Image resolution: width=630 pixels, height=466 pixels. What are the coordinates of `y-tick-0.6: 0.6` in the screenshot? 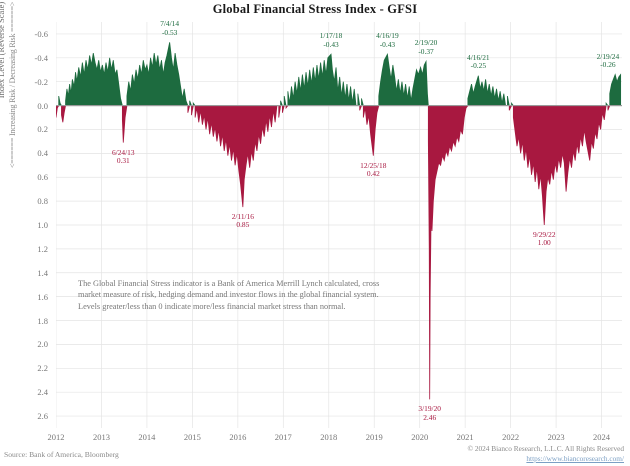 It's located at (42, 177).